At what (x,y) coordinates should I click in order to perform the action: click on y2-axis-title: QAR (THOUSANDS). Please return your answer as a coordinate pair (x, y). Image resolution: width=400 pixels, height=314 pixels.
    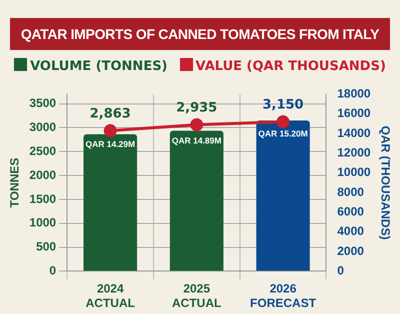
    Looking at the image, I should click on (385, 183).